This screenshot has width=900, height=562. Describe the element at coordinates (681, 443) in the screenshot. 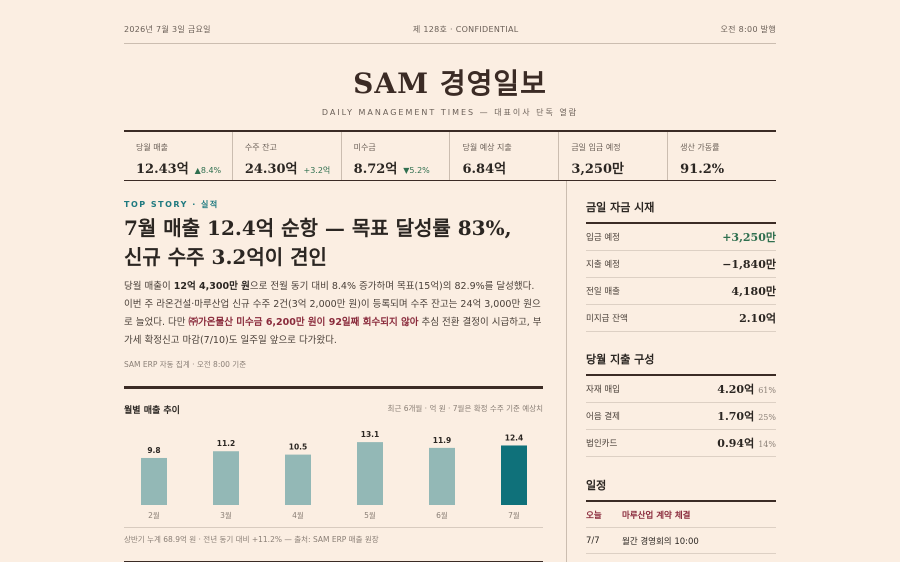

I see `spend-row: 법인카드 0.94억 14%` at that location.